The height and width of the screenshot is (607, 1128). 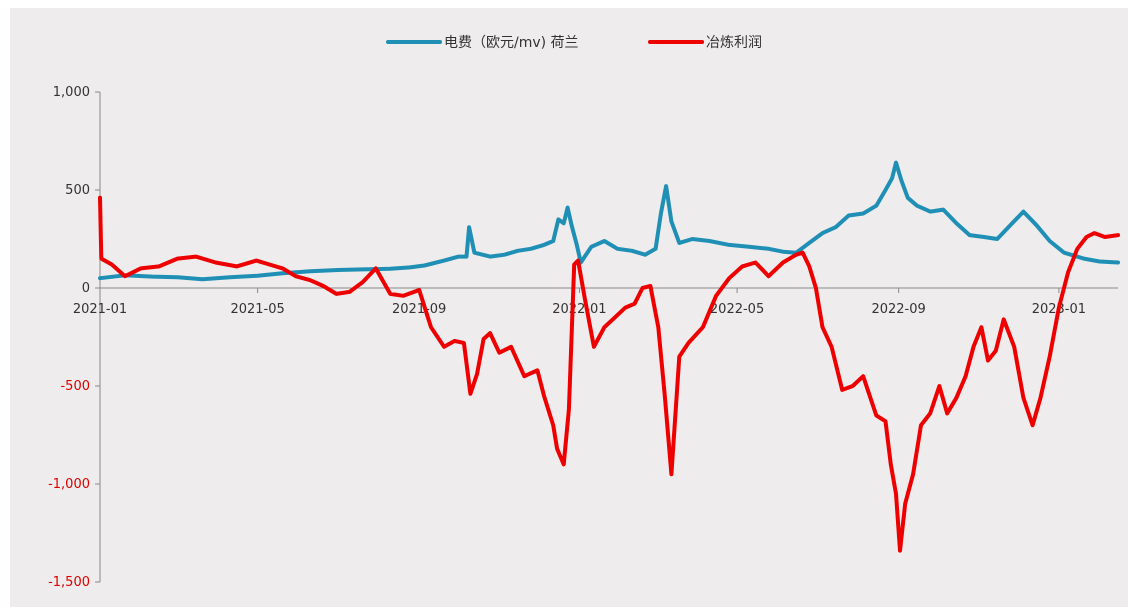 I want to click on y-tick-label: 500, so click(x=77, y=190).